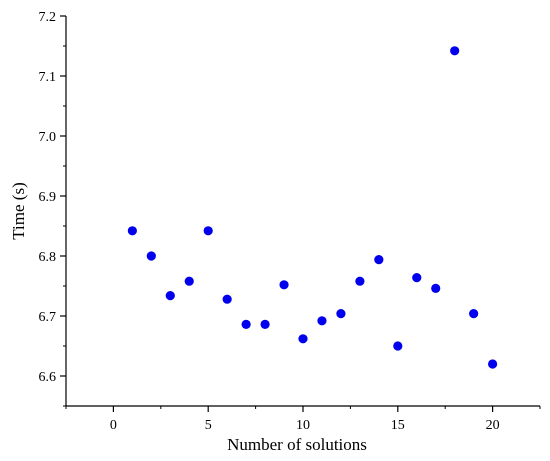 This screenshot has width=550, height=461. I want to click on x-axis-title: Number of solutions, so click(297, 444).